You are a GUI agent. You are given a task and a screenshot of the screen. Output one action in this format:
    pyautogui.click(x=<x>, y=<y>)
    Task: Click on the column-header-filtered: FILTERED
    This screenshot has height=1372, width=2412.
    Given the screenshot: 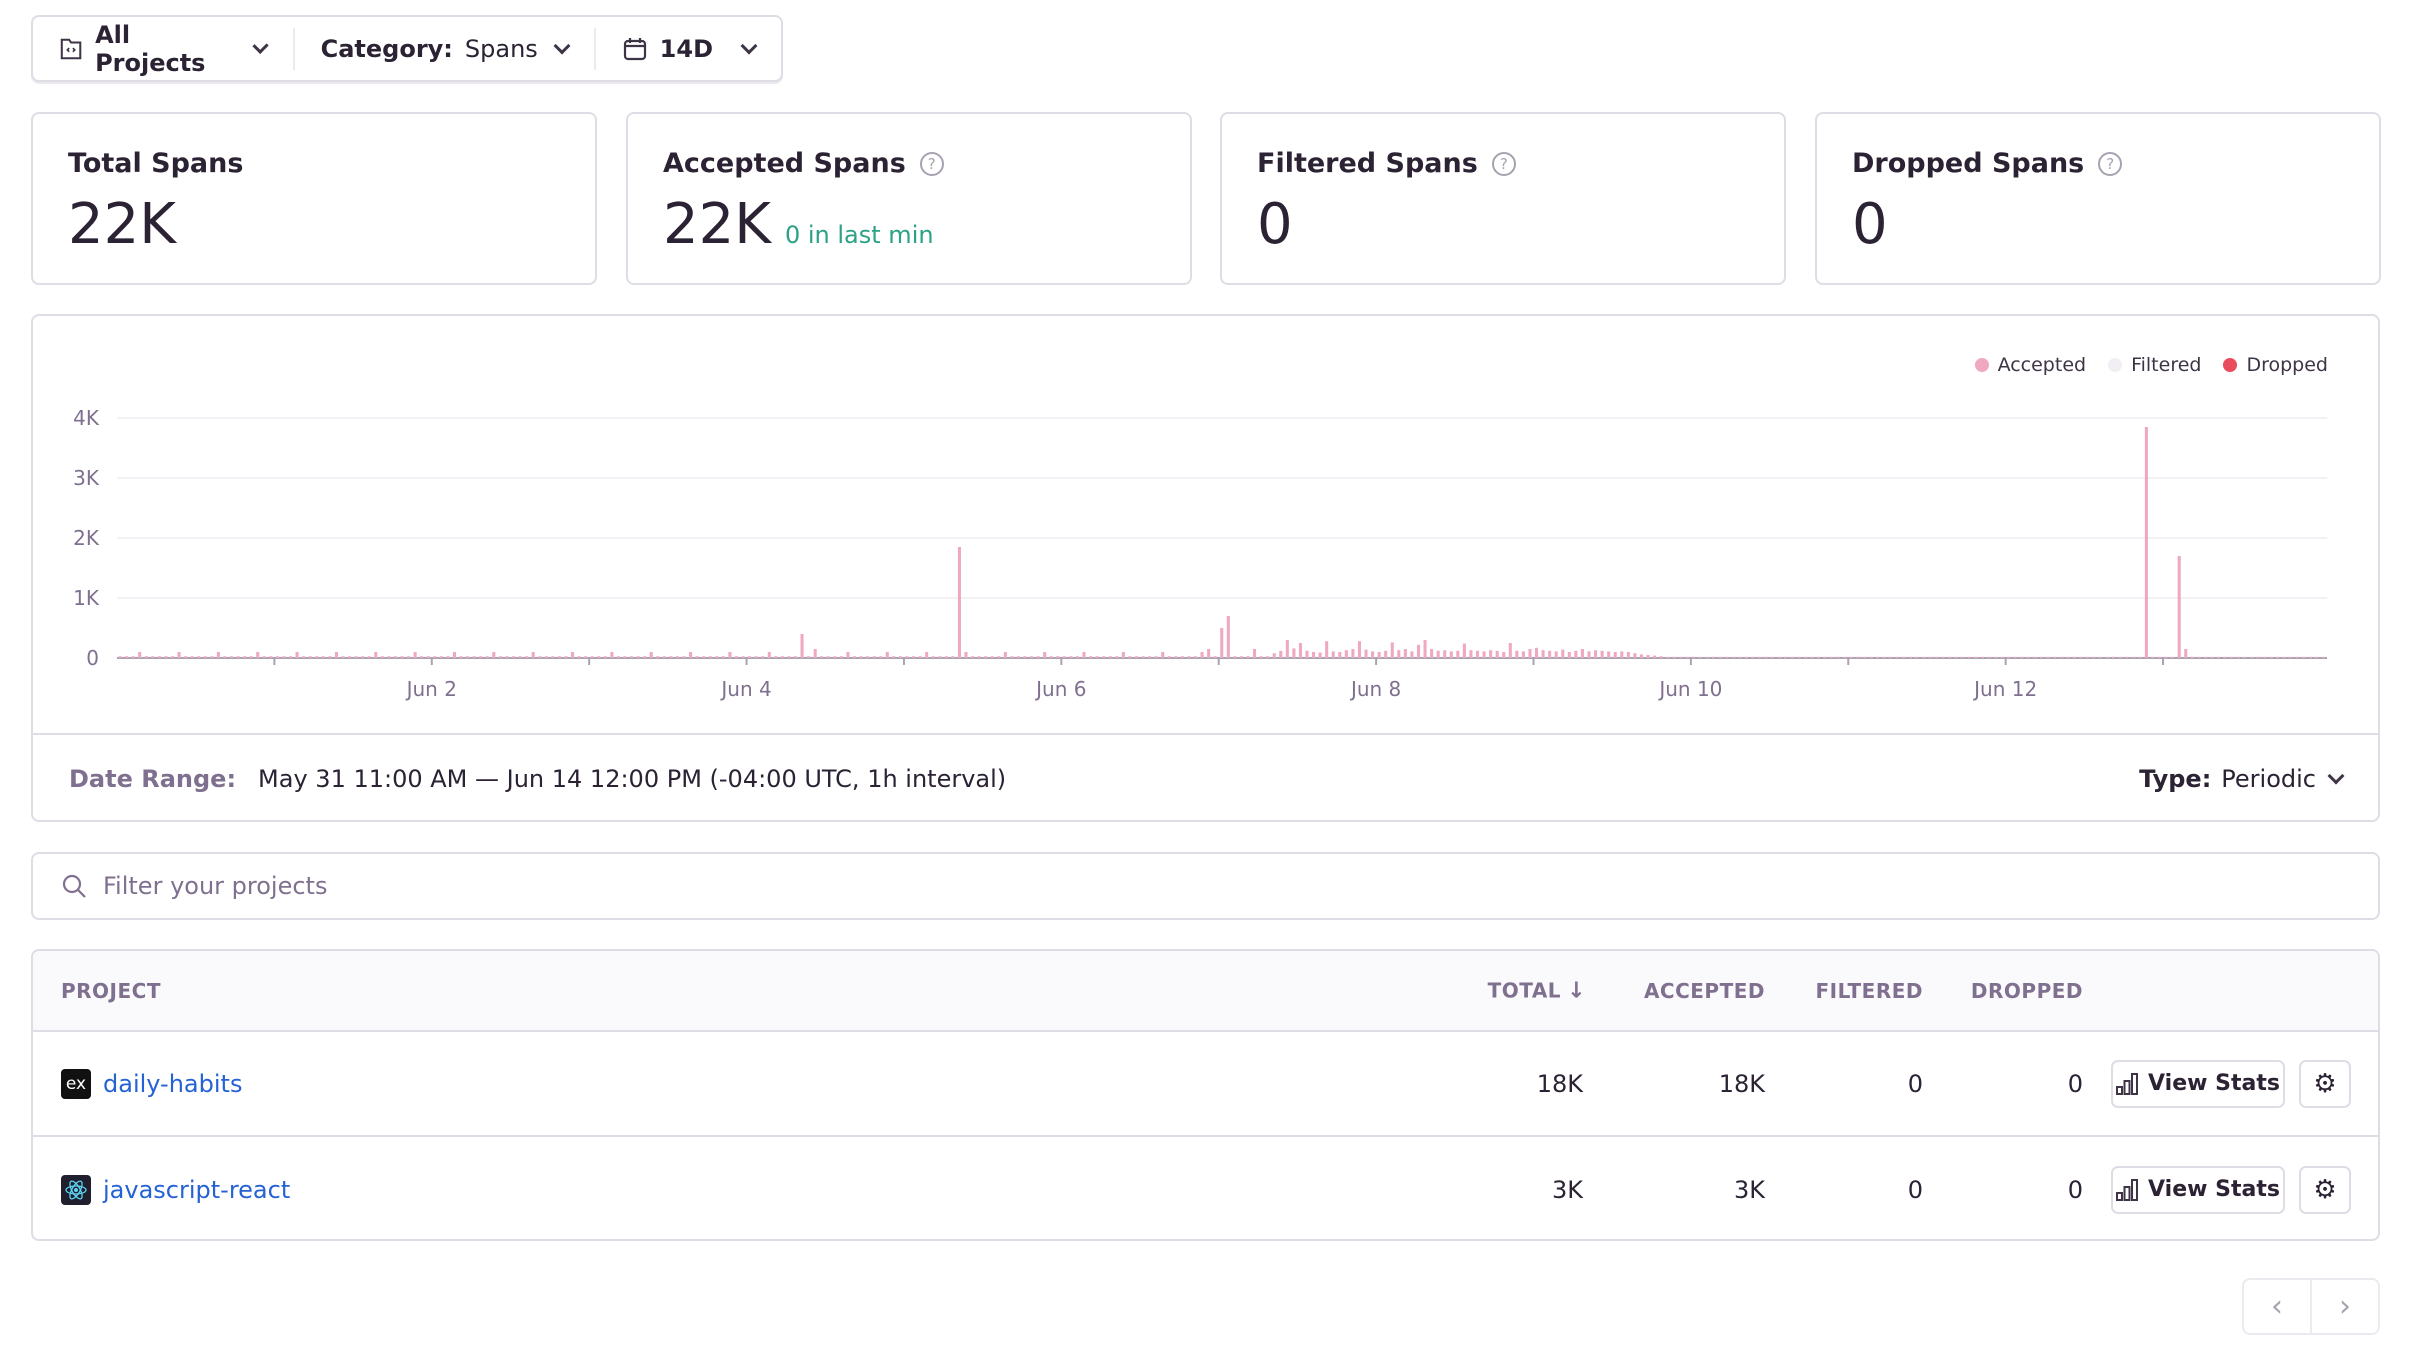 What is the action you would take?
    pyautogui.click(x=1869, y=990)
    